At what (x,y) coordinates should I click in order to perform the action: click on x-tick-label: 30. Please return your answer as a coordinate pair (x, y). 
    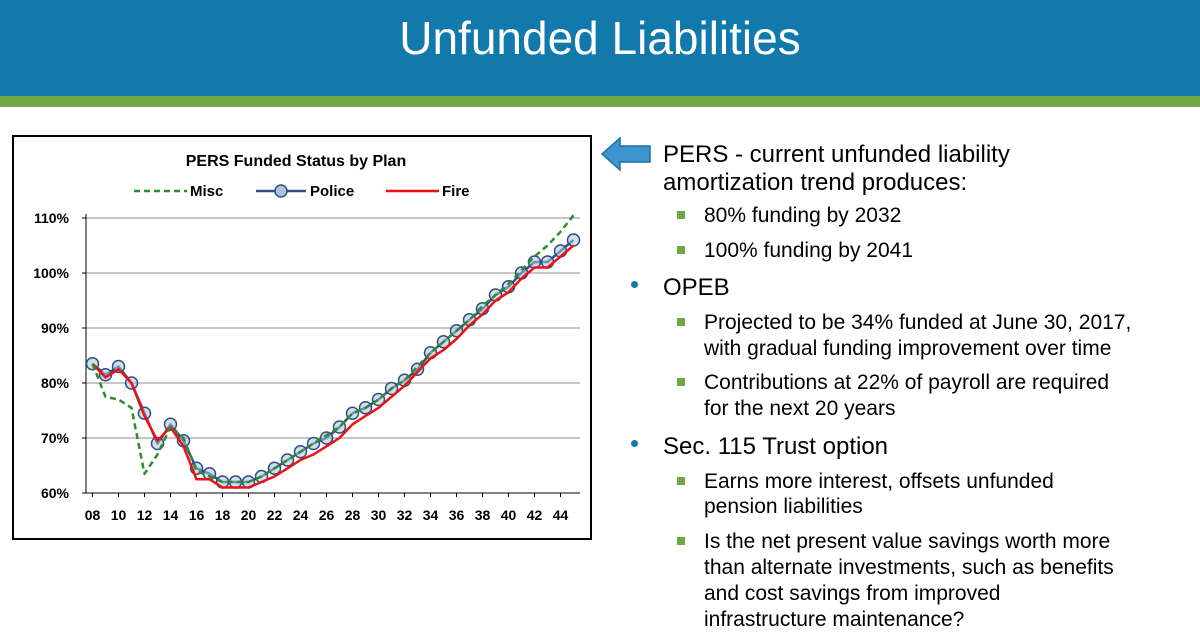
    Looking at the image, I should click on (379, 515).